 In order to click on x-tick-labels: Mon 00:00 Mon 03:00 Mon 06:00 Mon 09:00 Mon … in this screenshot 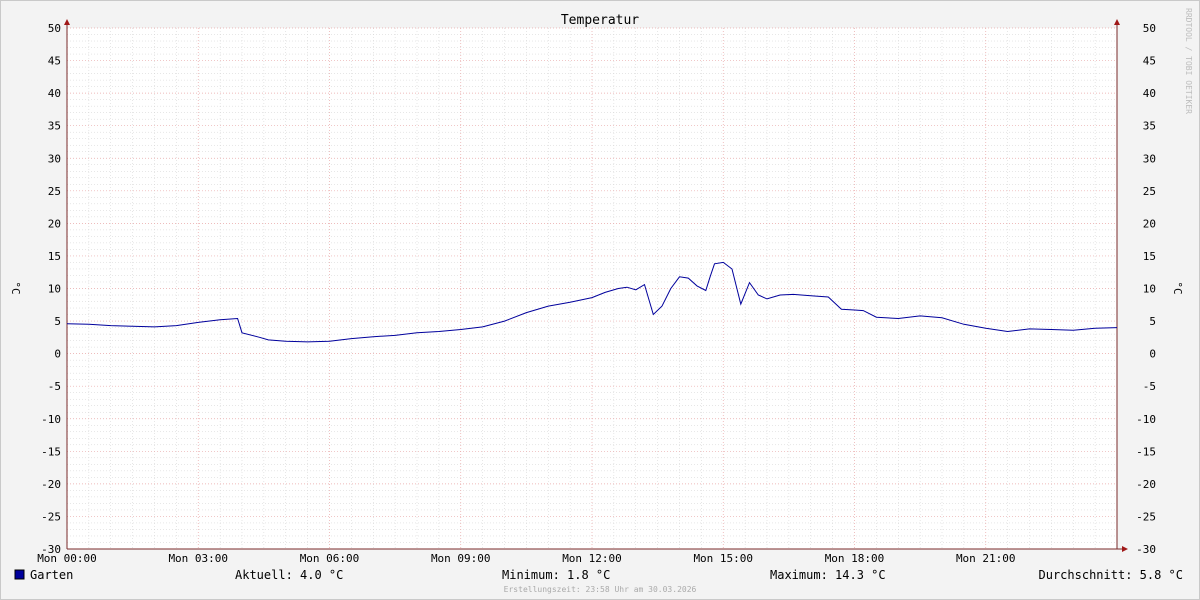, I will do `click(526, 558)`.